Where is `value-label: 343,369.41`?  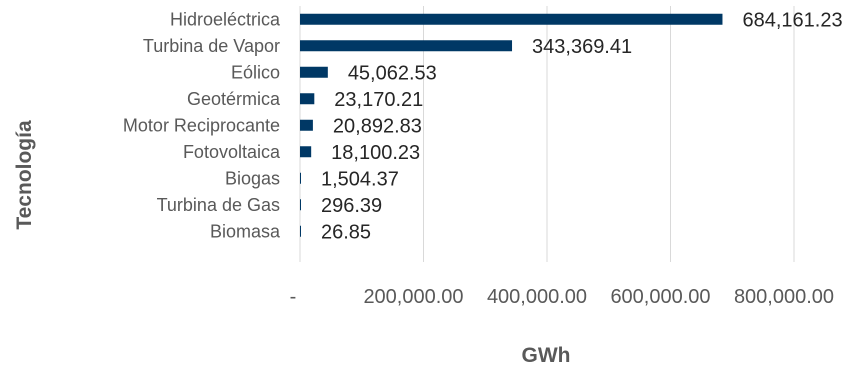
value-label: 343,369.41 is located at coordinates (582, 47).